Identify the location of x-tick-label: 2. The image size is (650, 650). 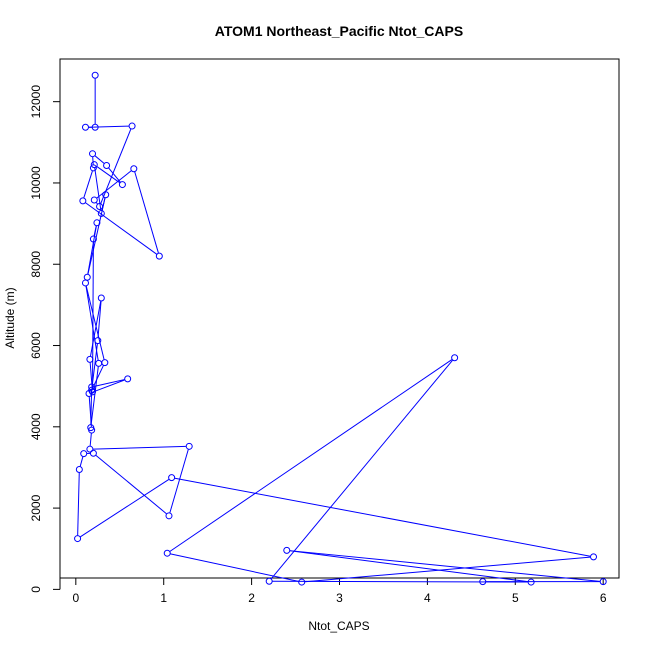
(251, 598).